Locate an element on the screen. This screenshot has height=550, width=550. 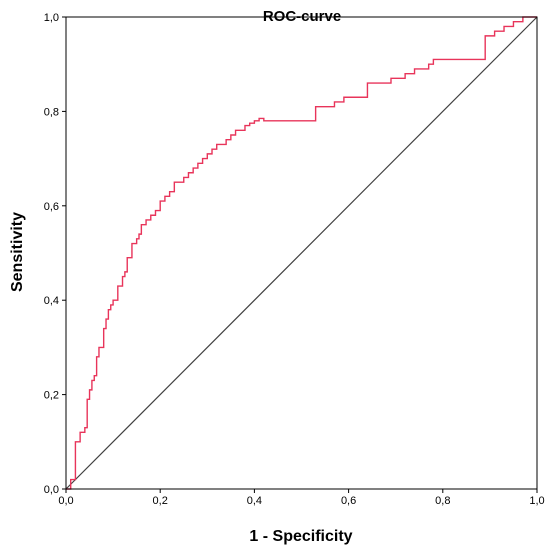
y-tick-label: 0,4 is located at coordinates (51, 301).